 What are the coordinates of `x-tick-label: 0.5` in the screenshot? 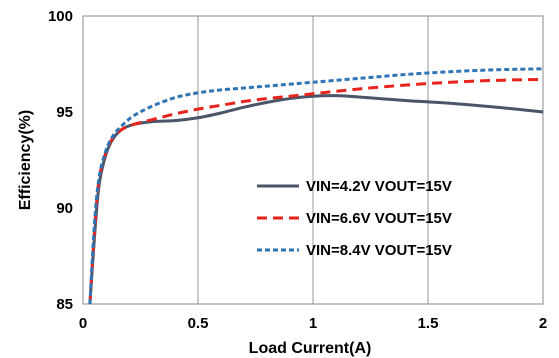 It's located at (198, 323).